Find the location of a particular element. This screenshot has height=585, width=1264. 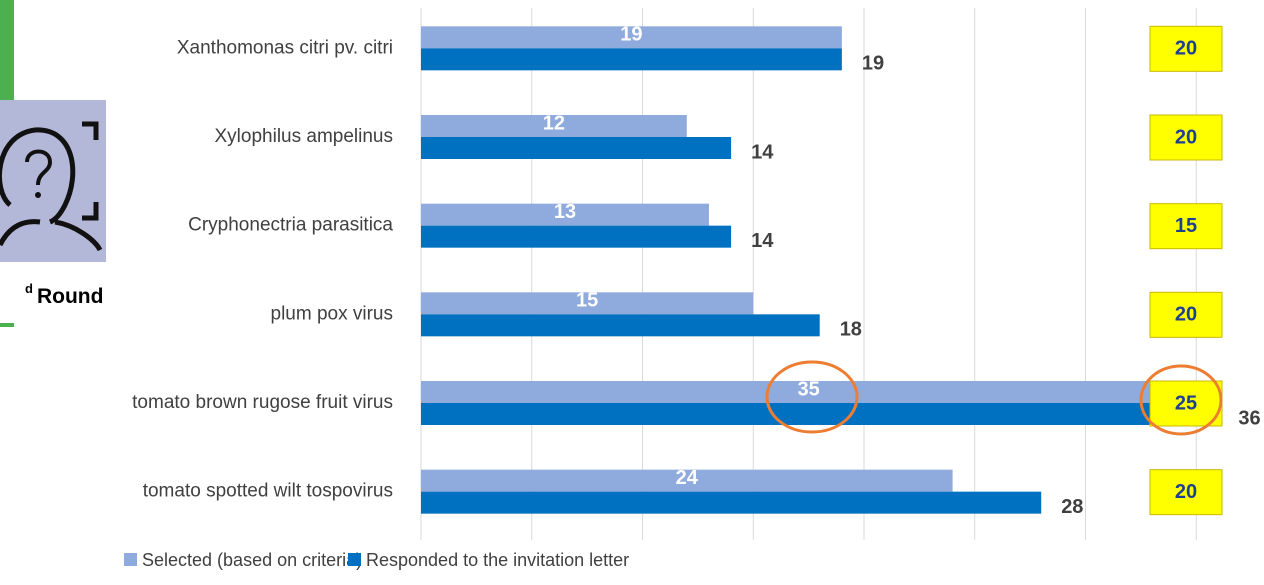

quota-label: 25 is located at coordinates (1186, 403).